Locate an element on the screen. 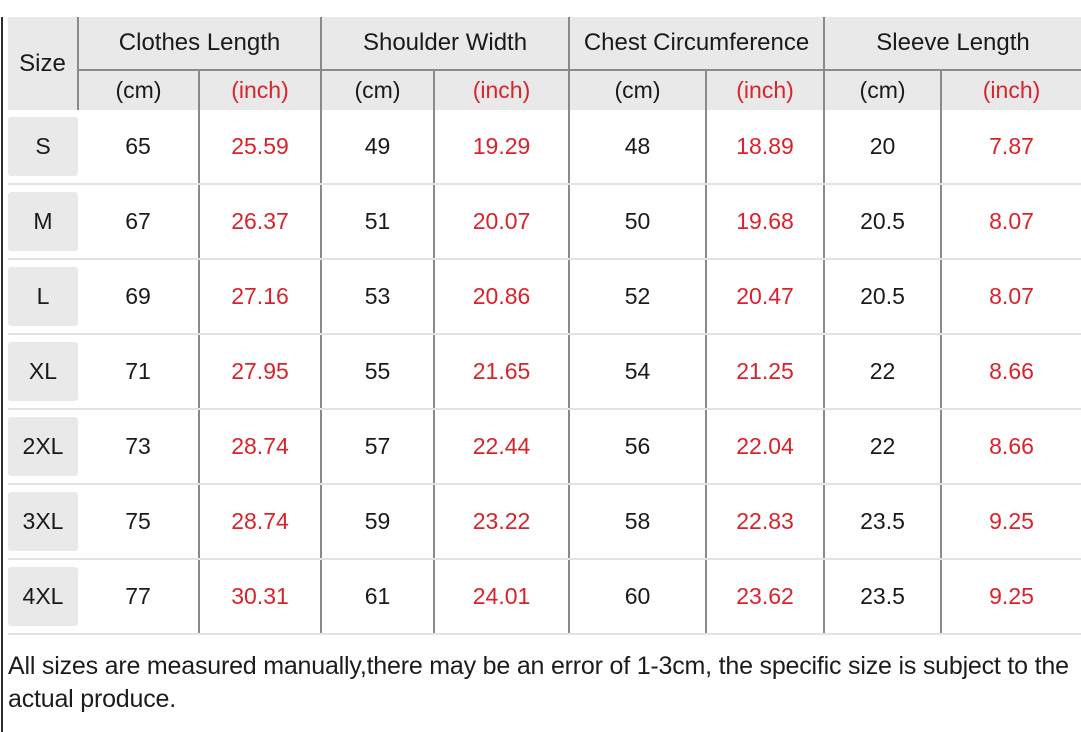  size-label: S is located at coordinates (43, 146).